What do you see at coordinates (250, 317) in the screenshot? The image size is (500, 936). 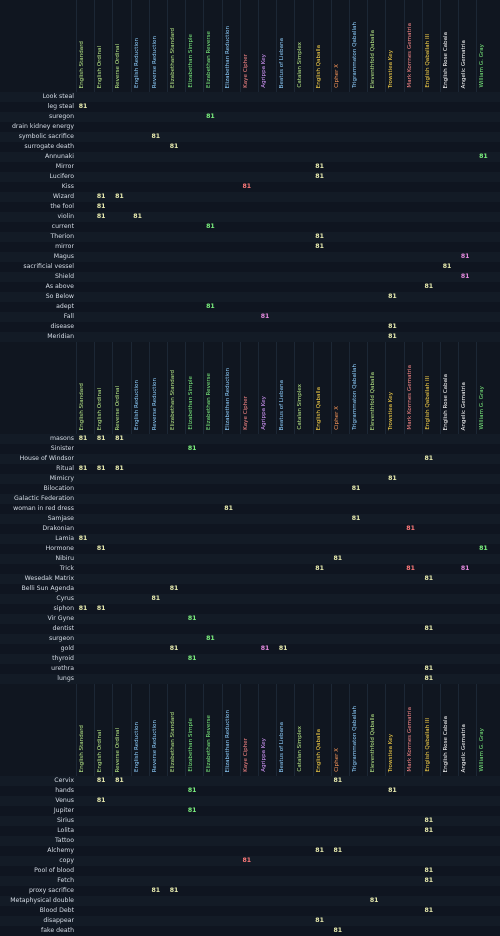 I see `table-row: Fall 81` at bounding box center [250, 317].